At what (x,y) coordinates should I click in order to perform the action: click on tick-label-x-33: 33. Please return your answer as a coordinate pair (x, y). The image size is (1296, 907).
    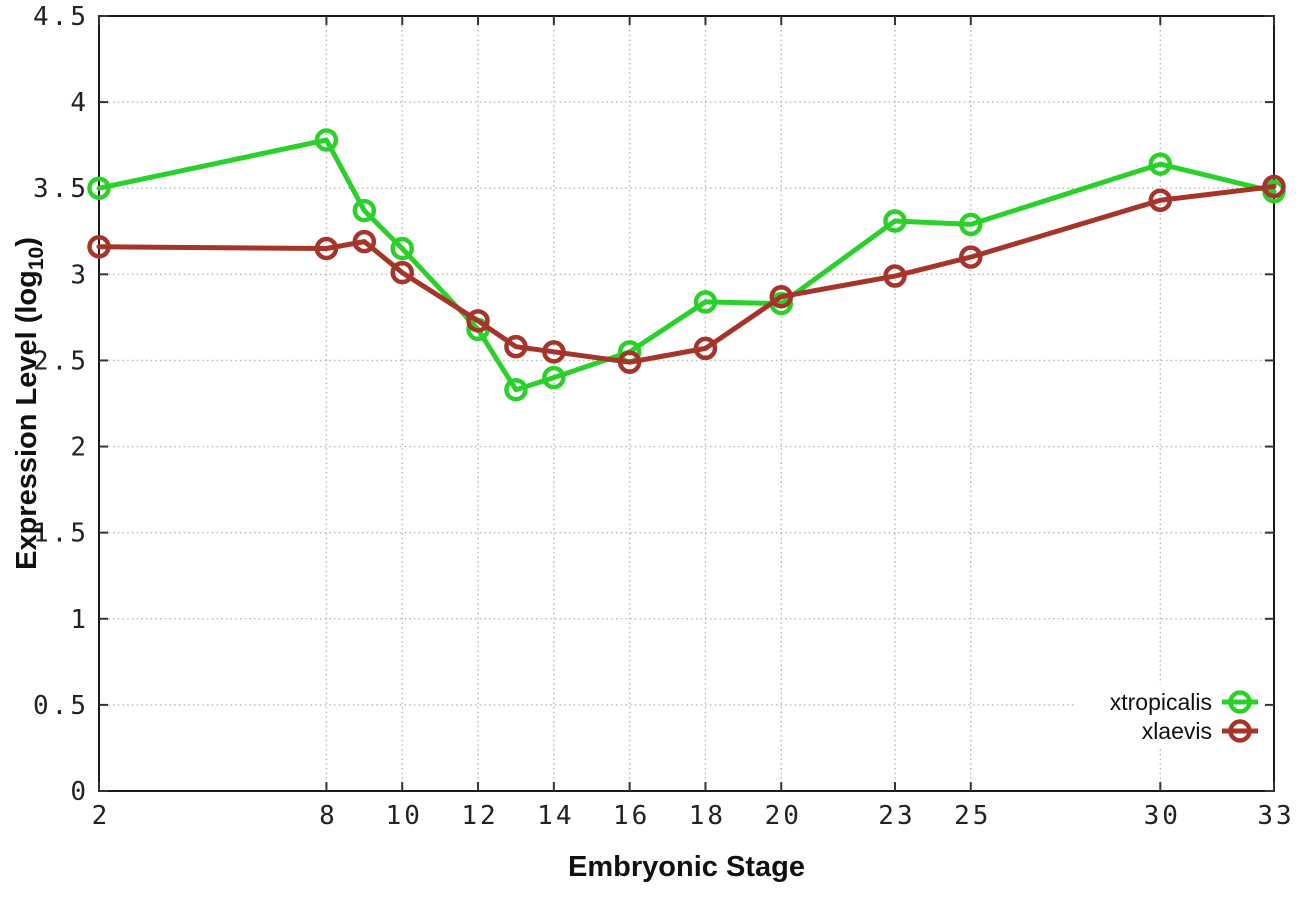
    Looking at the image, I should click on (1275, 816).